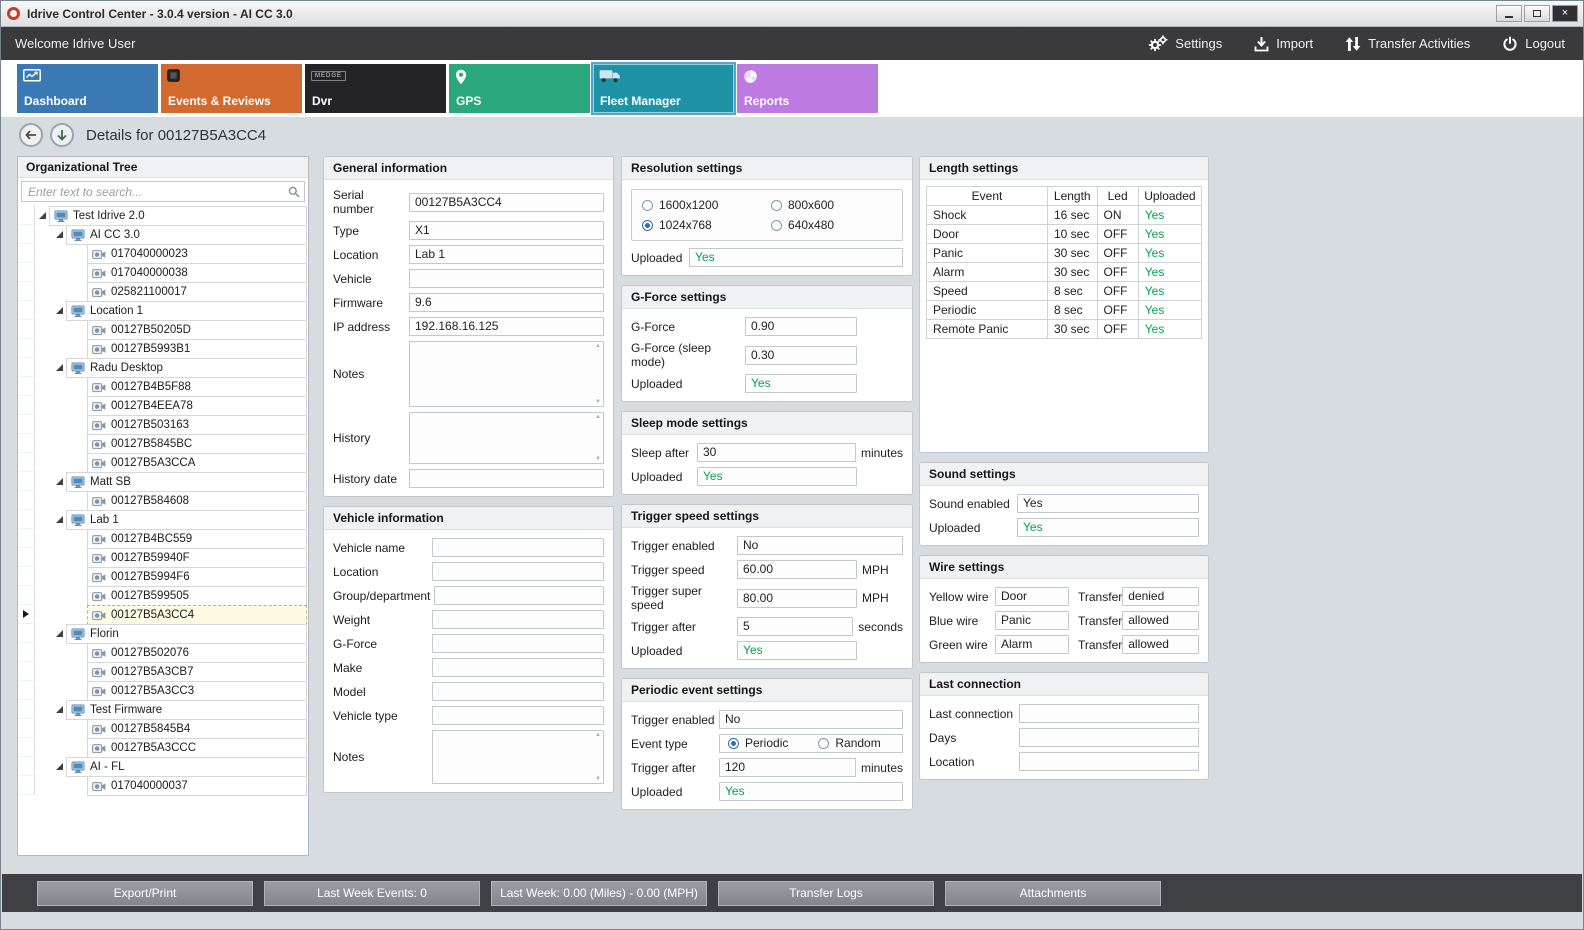 The height and width of the screenshot is (930, 1584). What do you see at coordinates (776, 452) in the screenshot?
I see `sleep-sleep-after-input: 30` at bounding box center [776, 452].